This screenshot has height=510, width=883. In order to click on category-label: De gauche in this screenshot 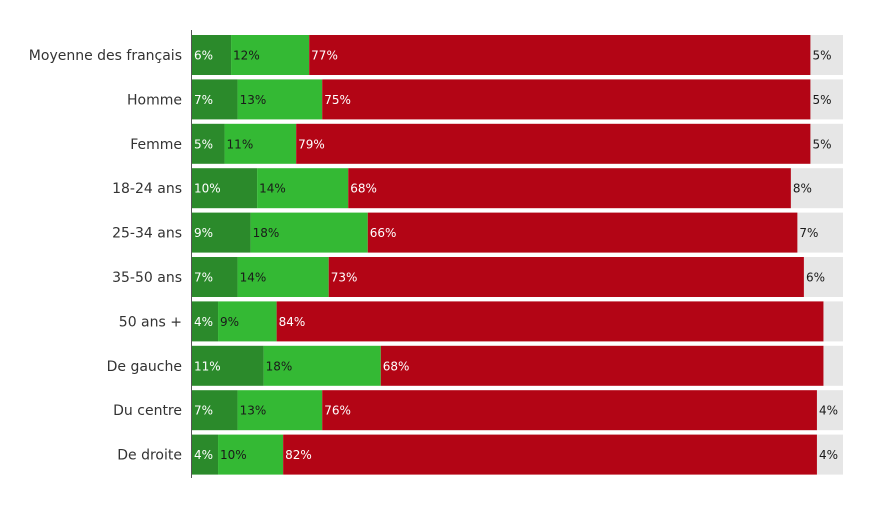, I will do `click(144, 367)`.